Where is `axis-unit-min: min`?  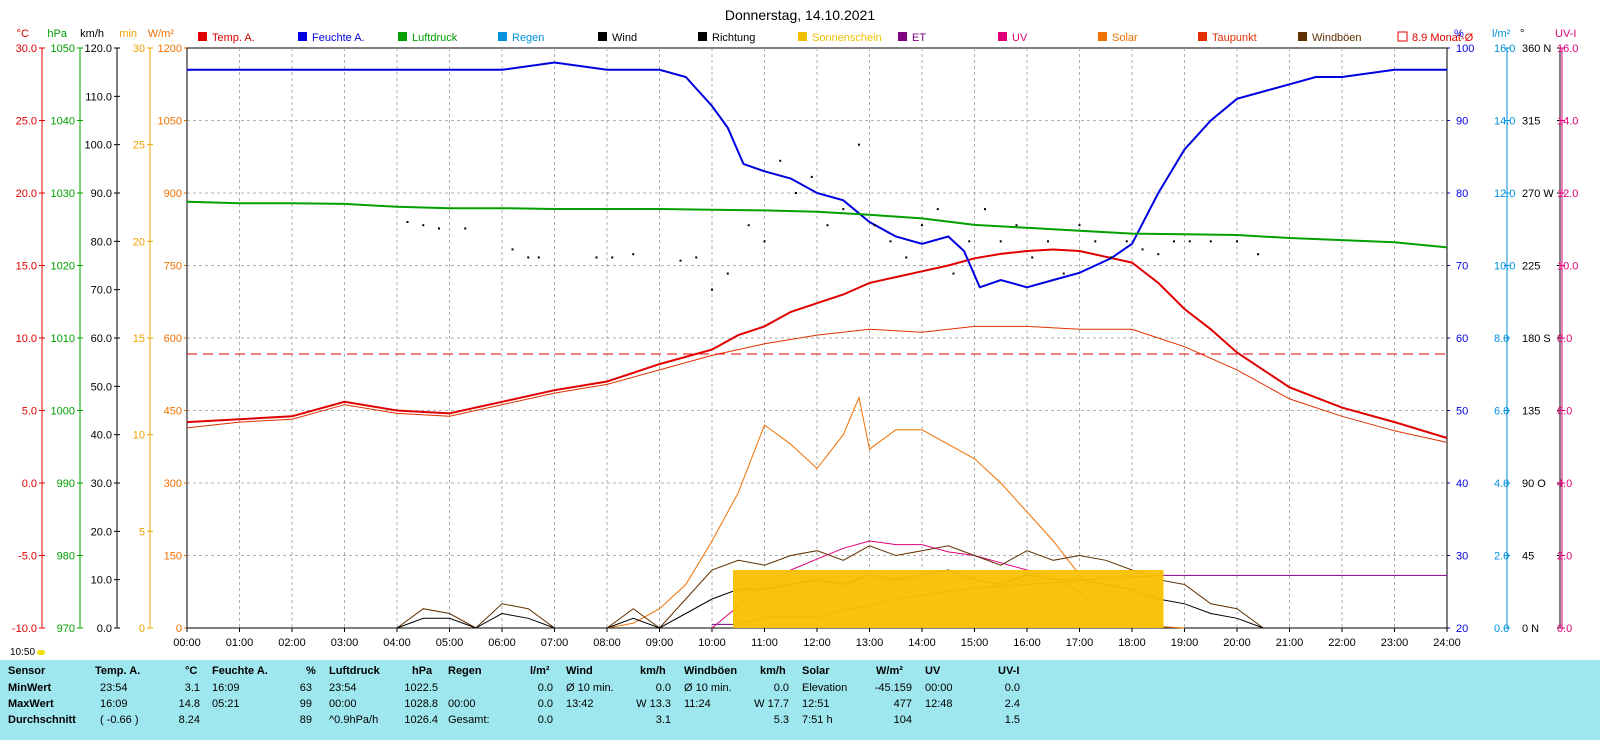
axis-unit-min: min is located at coordinates (128, 34).